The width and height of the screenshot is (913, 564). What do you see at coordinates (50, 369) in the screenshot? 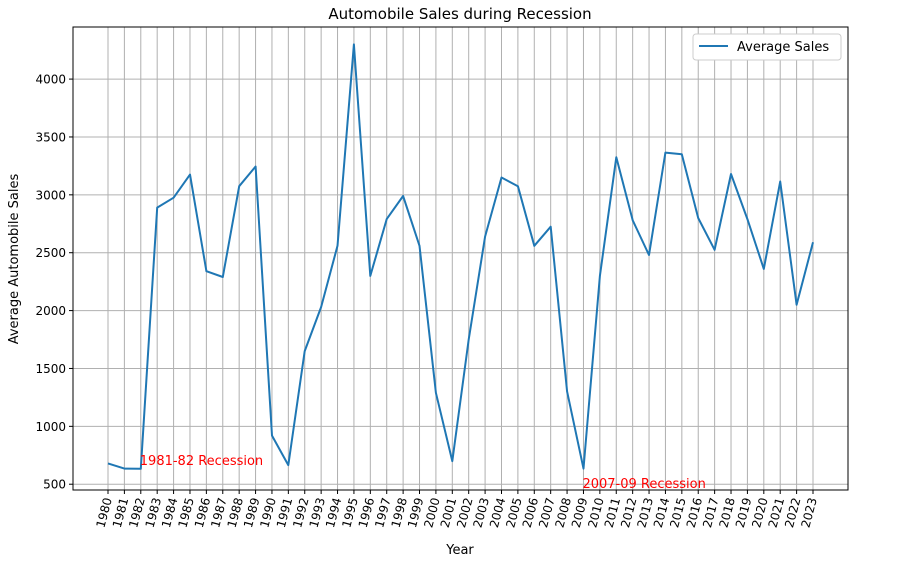
I see `y-tick-label: 1500` at bounding box center [50, 369].